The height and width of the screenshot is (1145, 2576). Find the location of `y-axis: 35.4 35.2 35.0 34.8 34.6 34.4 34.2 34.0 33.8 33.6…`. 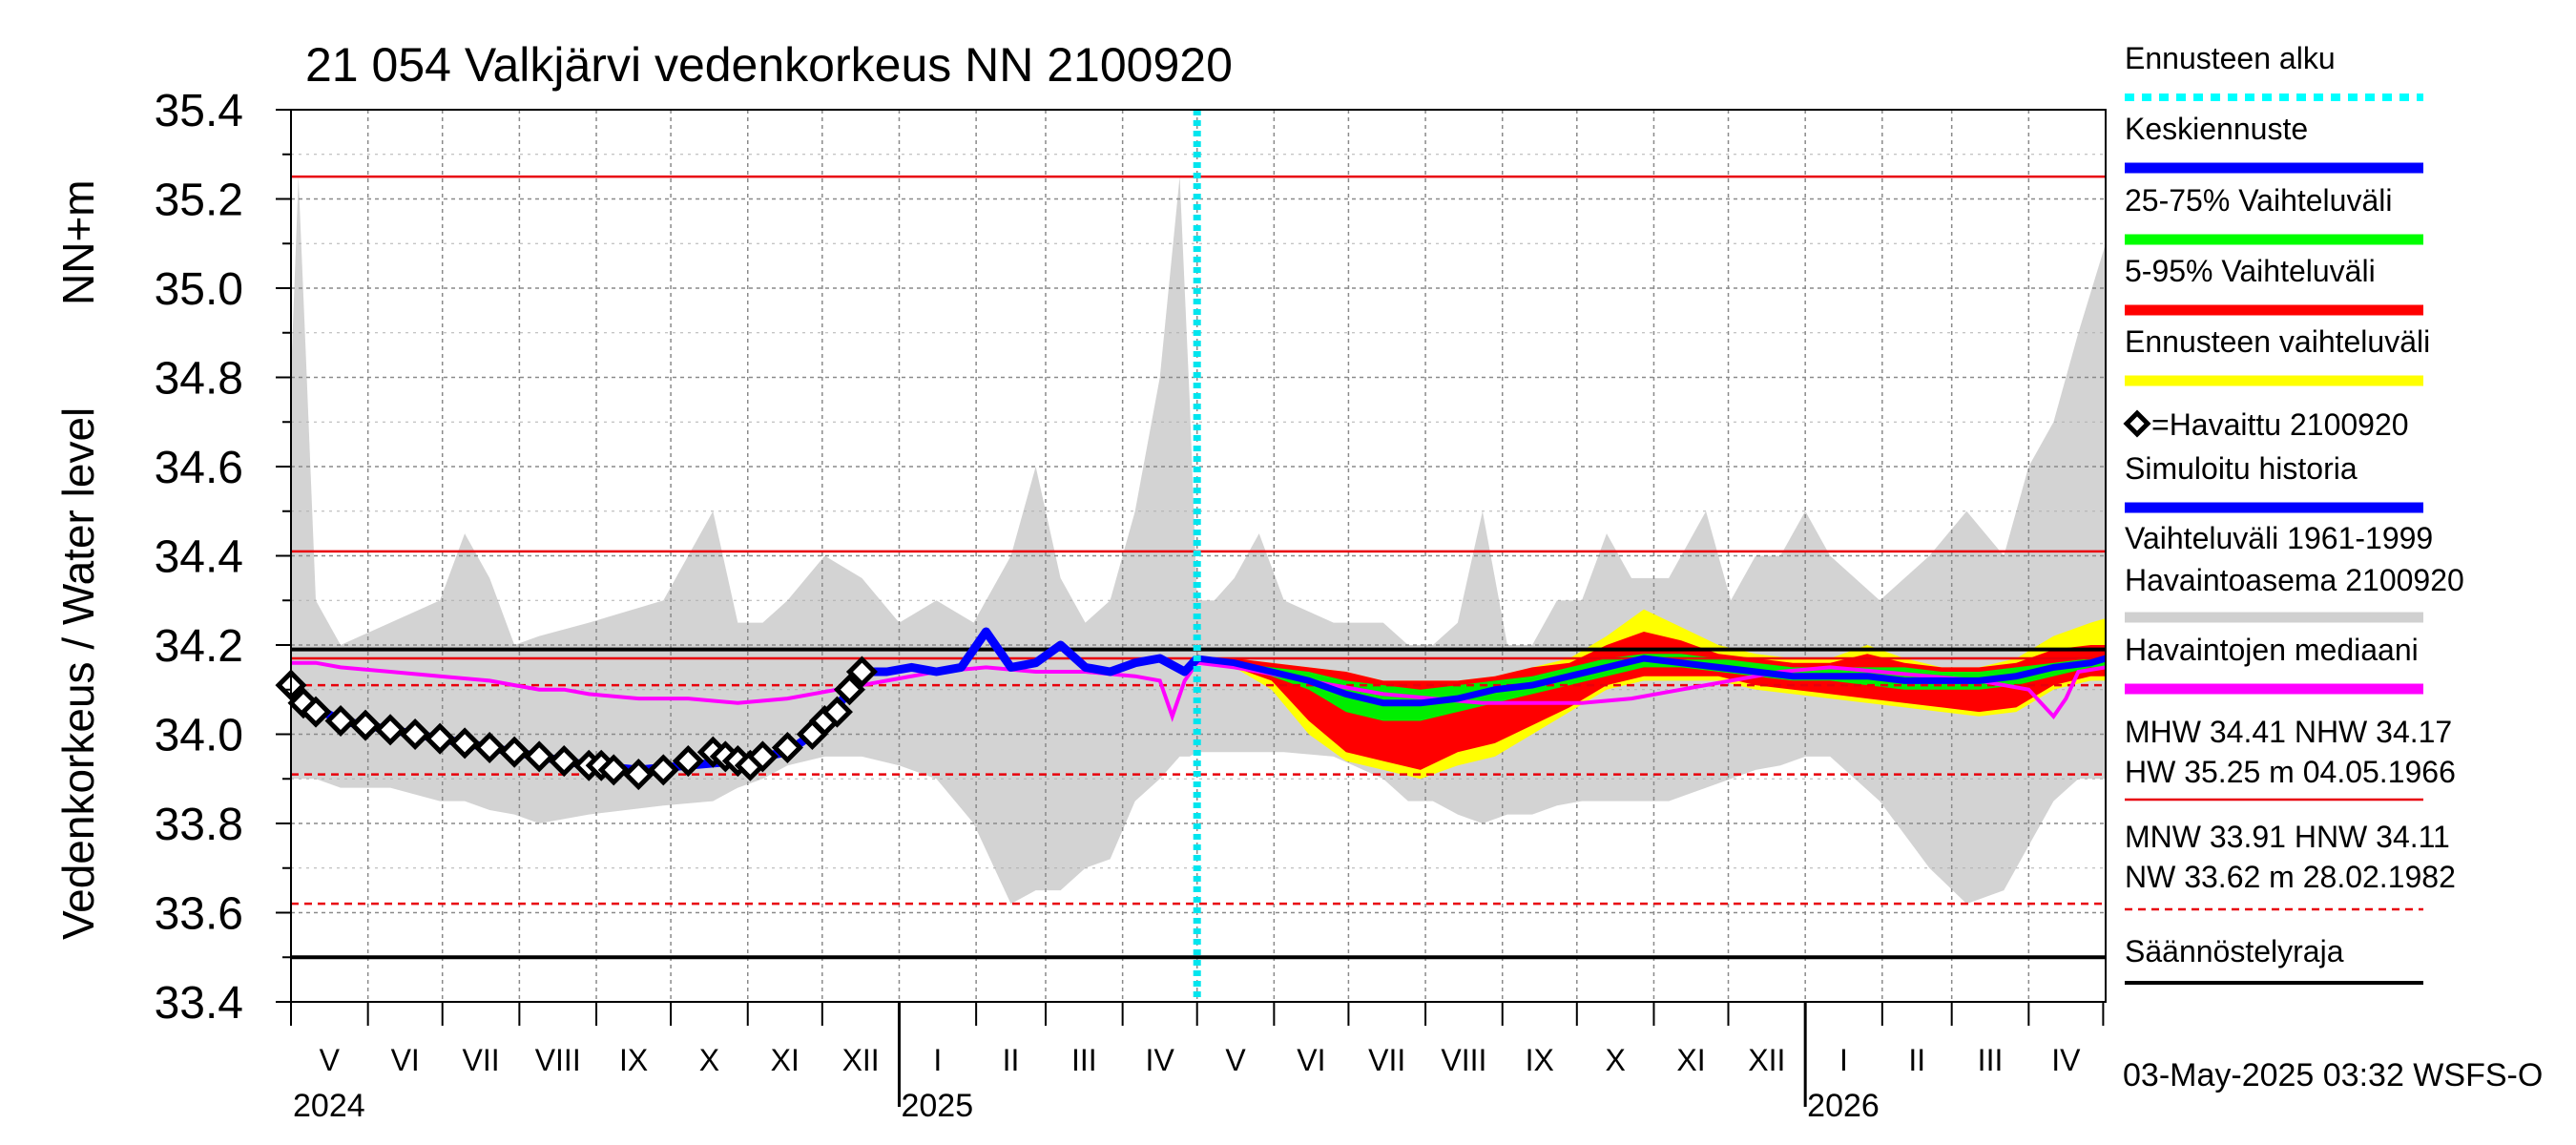

y-axis: 35.4 35.2 35.0 34.8 34.6 34.4 34.2 34.0 33.8 33.6… is located at coordinates (223, 557).